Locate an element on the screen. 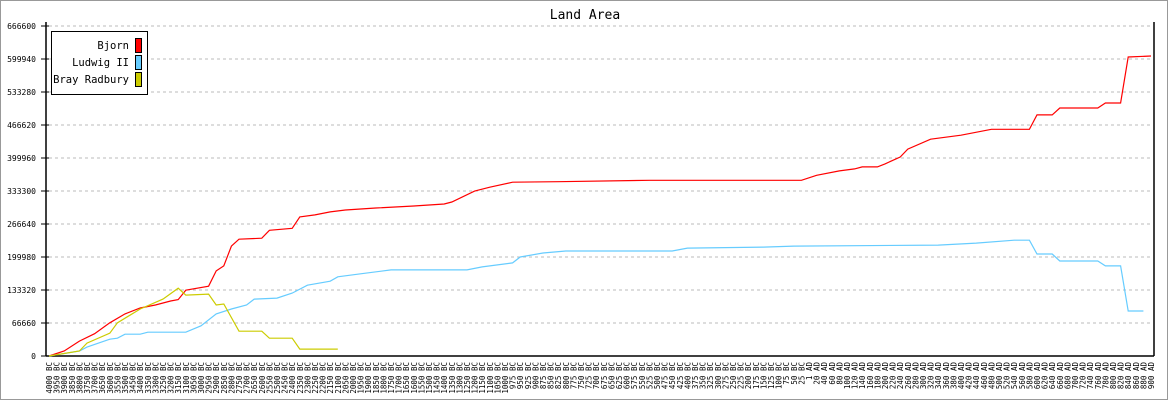 This screenshot has height=400, width=1168. x-tick-label: 220 AD is located at coordinates (893, 376).